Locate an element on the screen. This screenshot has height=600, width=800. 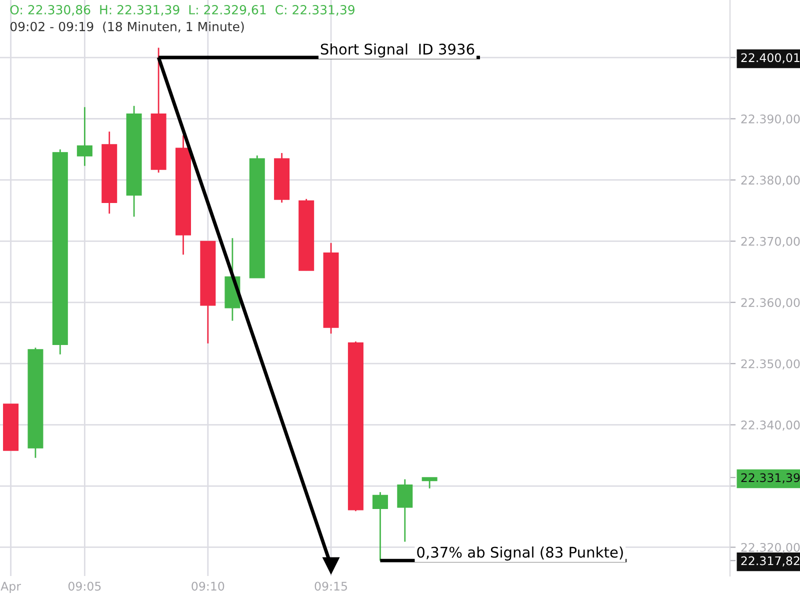
annotation: 0,37% ab Signal (83 Punkte) is located at coordinates (520, 553).